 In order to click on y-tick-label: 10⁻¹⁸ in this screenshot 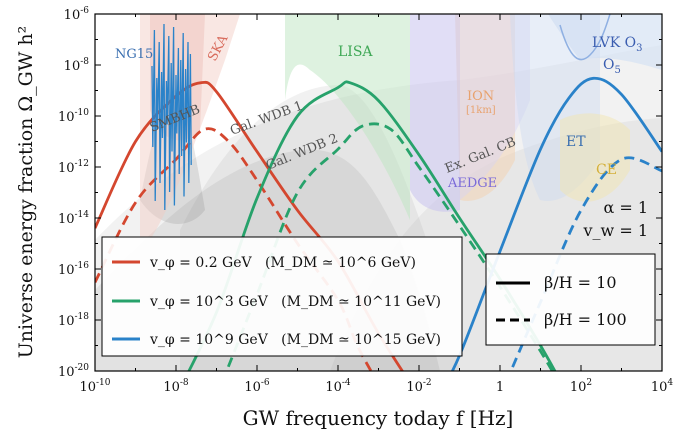, I will do `click(73, 320)`.